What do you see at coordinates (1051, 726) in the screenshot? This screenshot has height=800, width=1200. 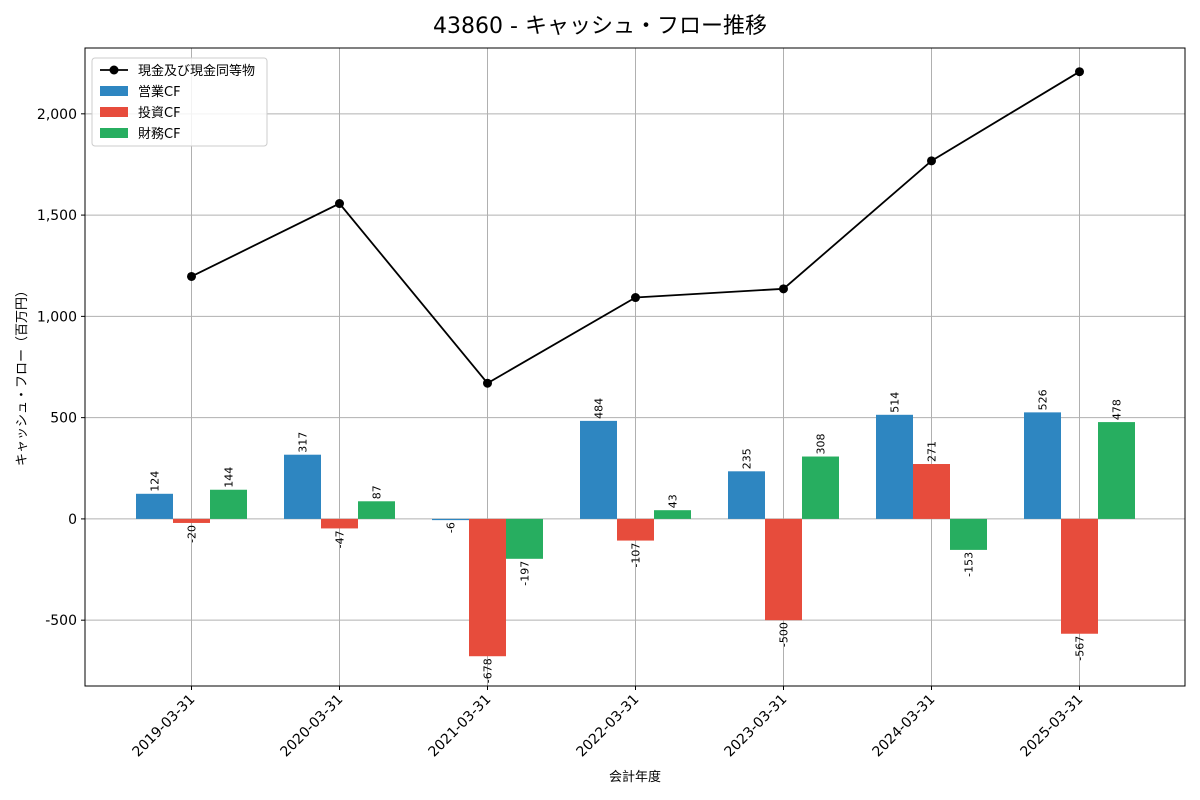 I see `x-tick-label: 2025-03-31` at bounding box center [1051, 726].